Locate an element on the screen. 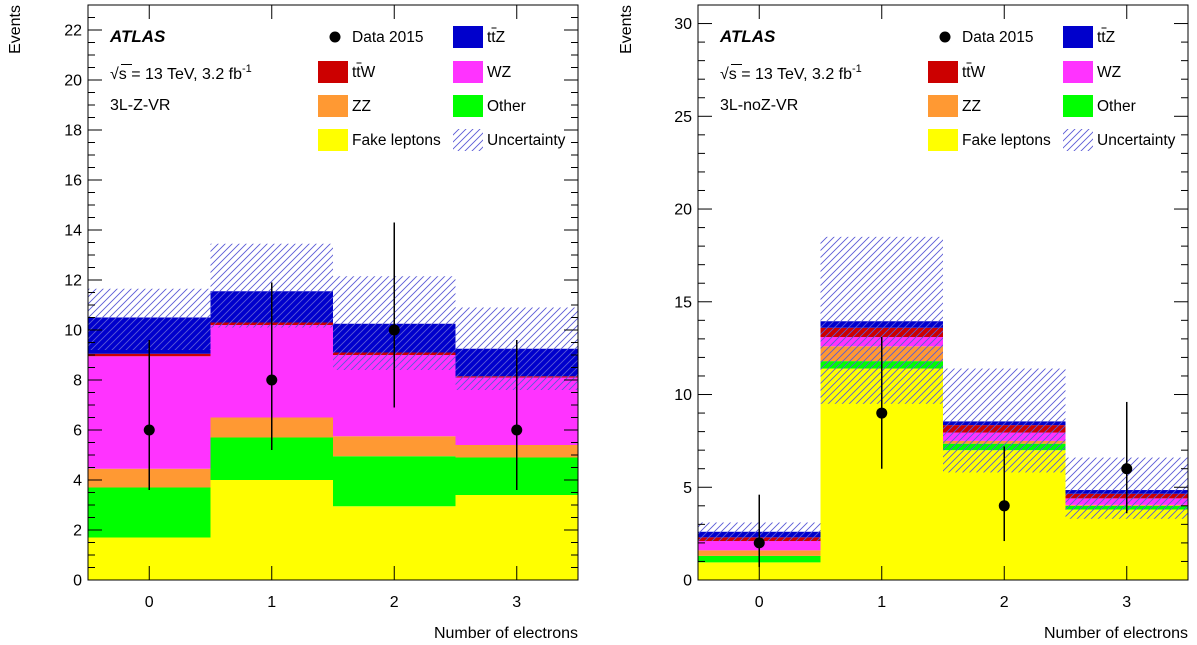 This screenshot has height=645, width=1197. y-tick-label: 5 is located at coordinates (687, 488).